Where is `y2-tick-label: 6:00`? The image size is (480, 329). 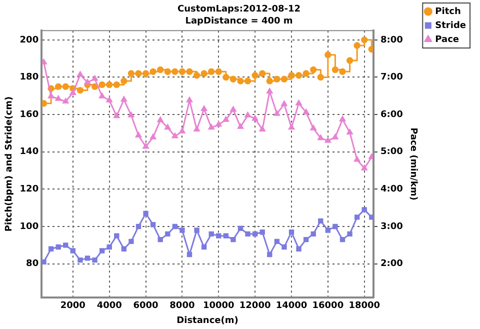 y2-tick-label: 6:00 is located at coordinates (391, 115).